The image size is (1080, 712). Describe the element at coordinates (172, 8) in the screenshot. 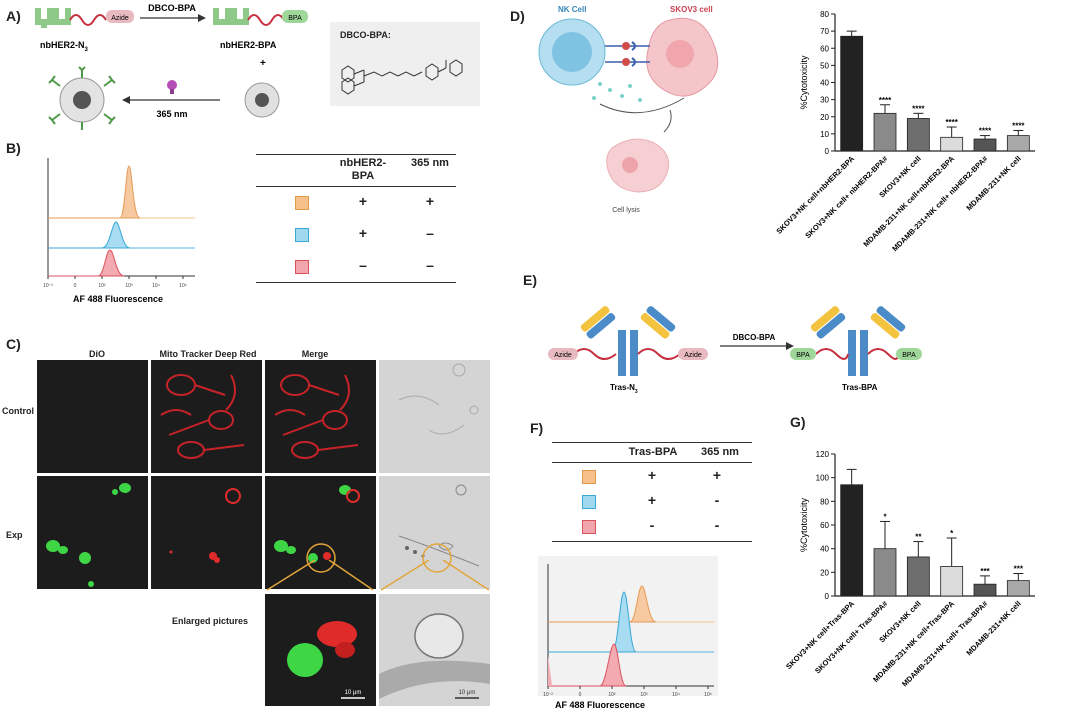

I see `reagent-label: DBCO-BPA` at that location.